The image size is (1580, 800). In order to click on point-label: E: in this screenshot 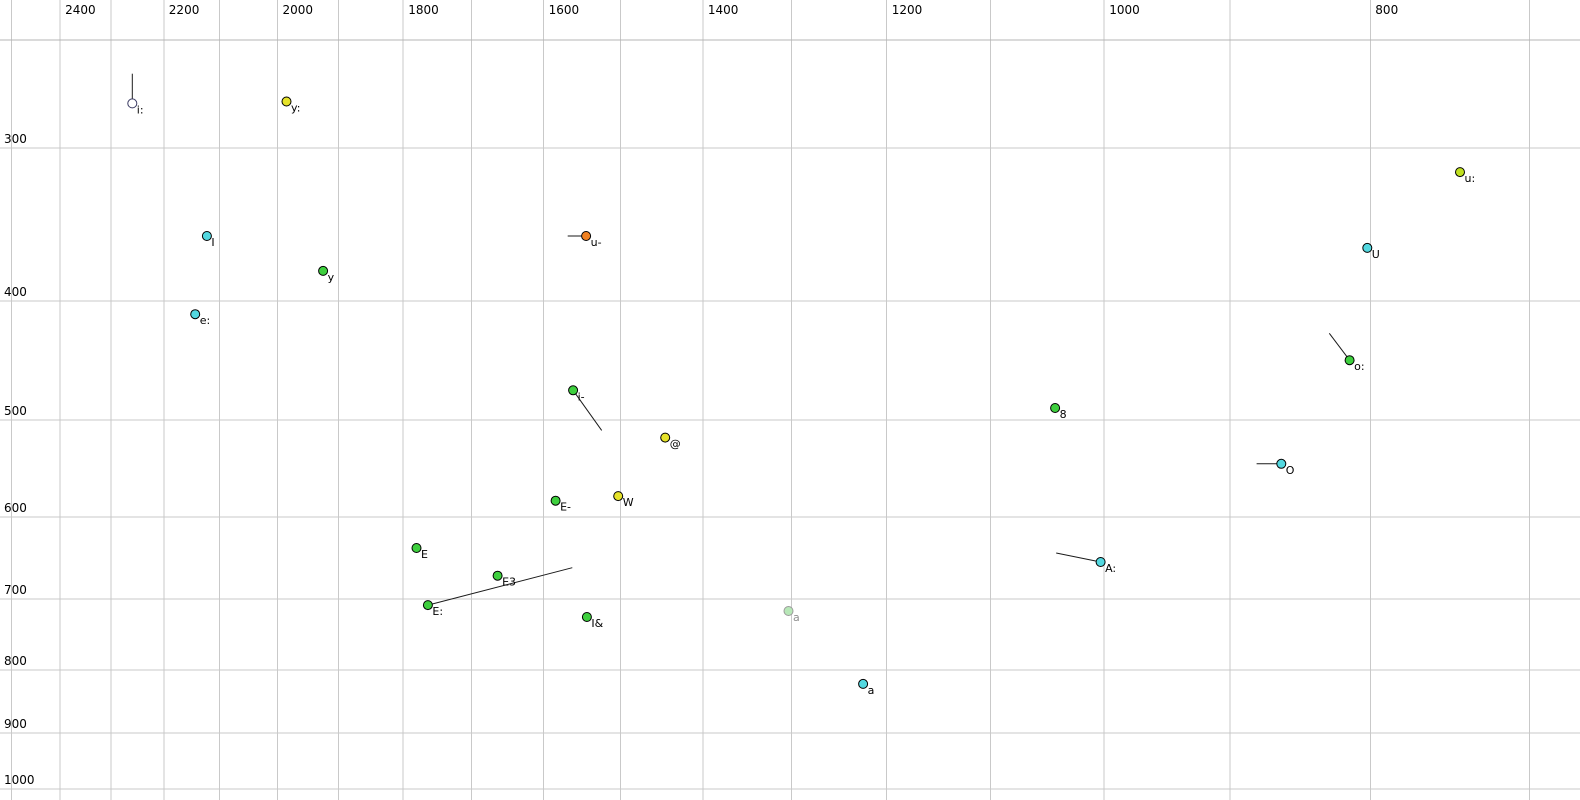, I will do `click(437, 611)`.